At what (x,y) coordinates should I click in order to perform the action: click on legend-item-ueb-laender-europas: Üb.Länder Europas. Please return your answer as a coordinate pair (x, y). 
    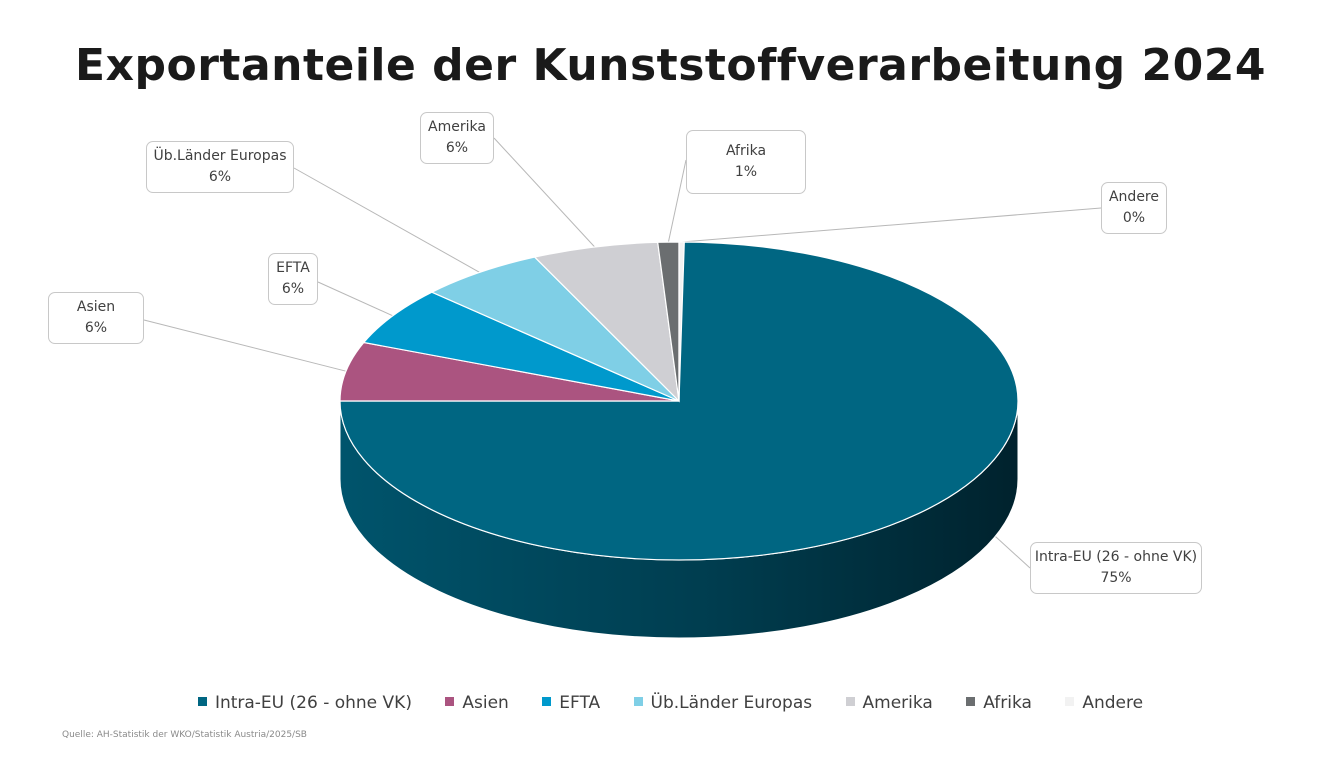
    Looking at the image, I should click on (722, 703).